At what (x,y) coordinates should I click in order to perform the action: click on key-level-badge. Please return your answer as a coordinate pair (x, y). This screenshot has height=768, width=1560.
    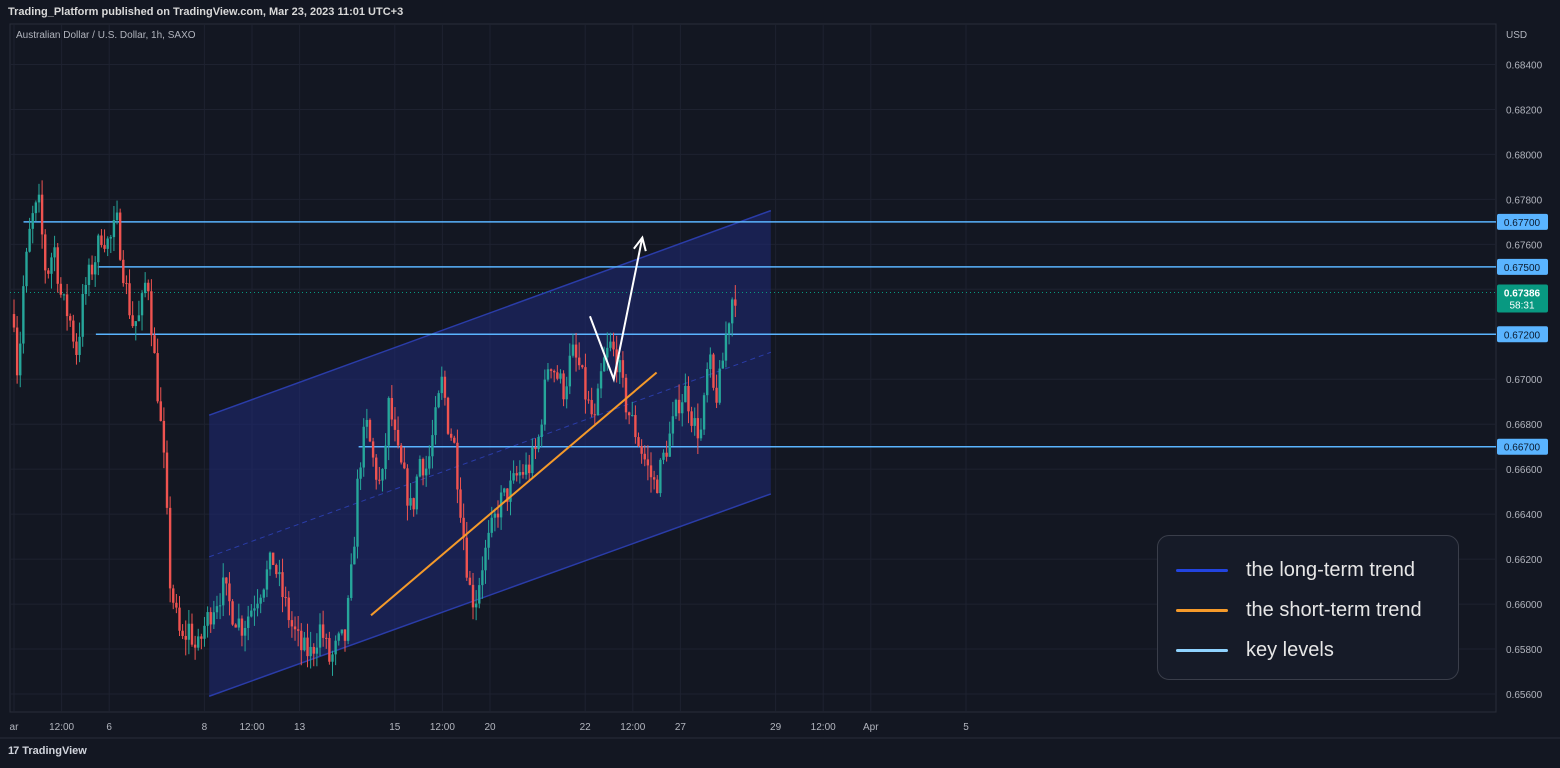
    Looking at the image, I should click on (1522, 221).